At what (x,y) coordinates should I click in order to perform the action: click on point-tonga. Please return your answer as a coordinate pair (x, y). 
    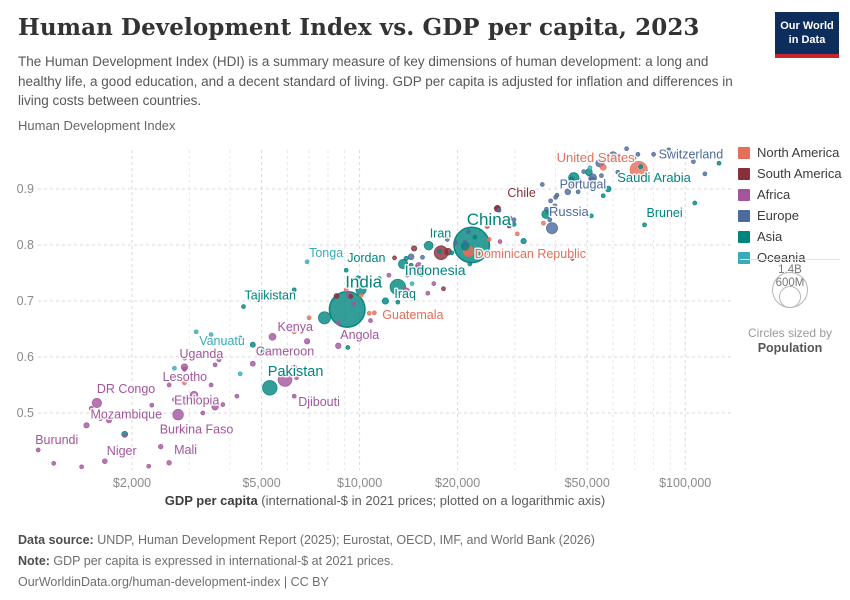
    Looking at the image, I should click on (307, 262).